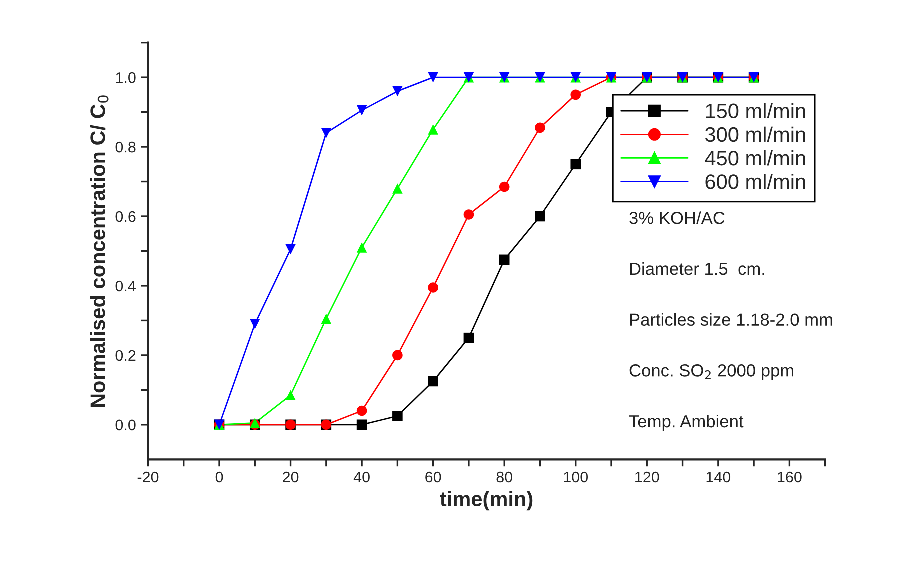  What do you see at coordinates (686, 423) in the screenshot?
I see `annotation: Temp. Ambient` at bounding box center [686, 423].